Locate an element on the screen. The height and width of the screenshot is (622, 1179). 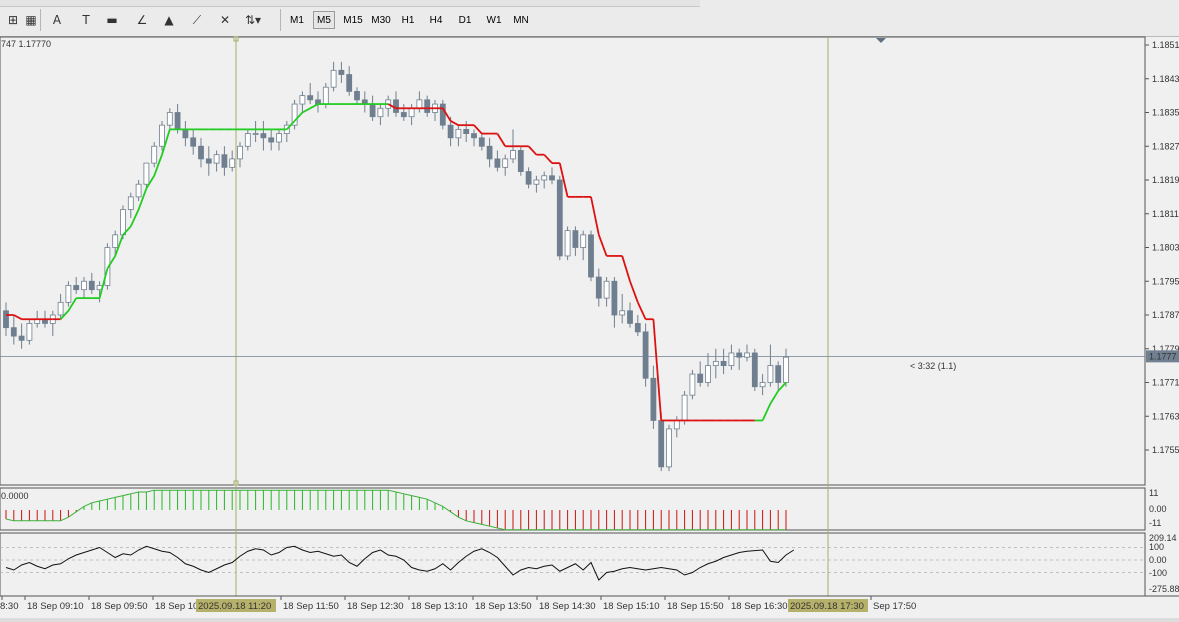
timeframe-h1-button: H1 is located at coordinates (408, 20).